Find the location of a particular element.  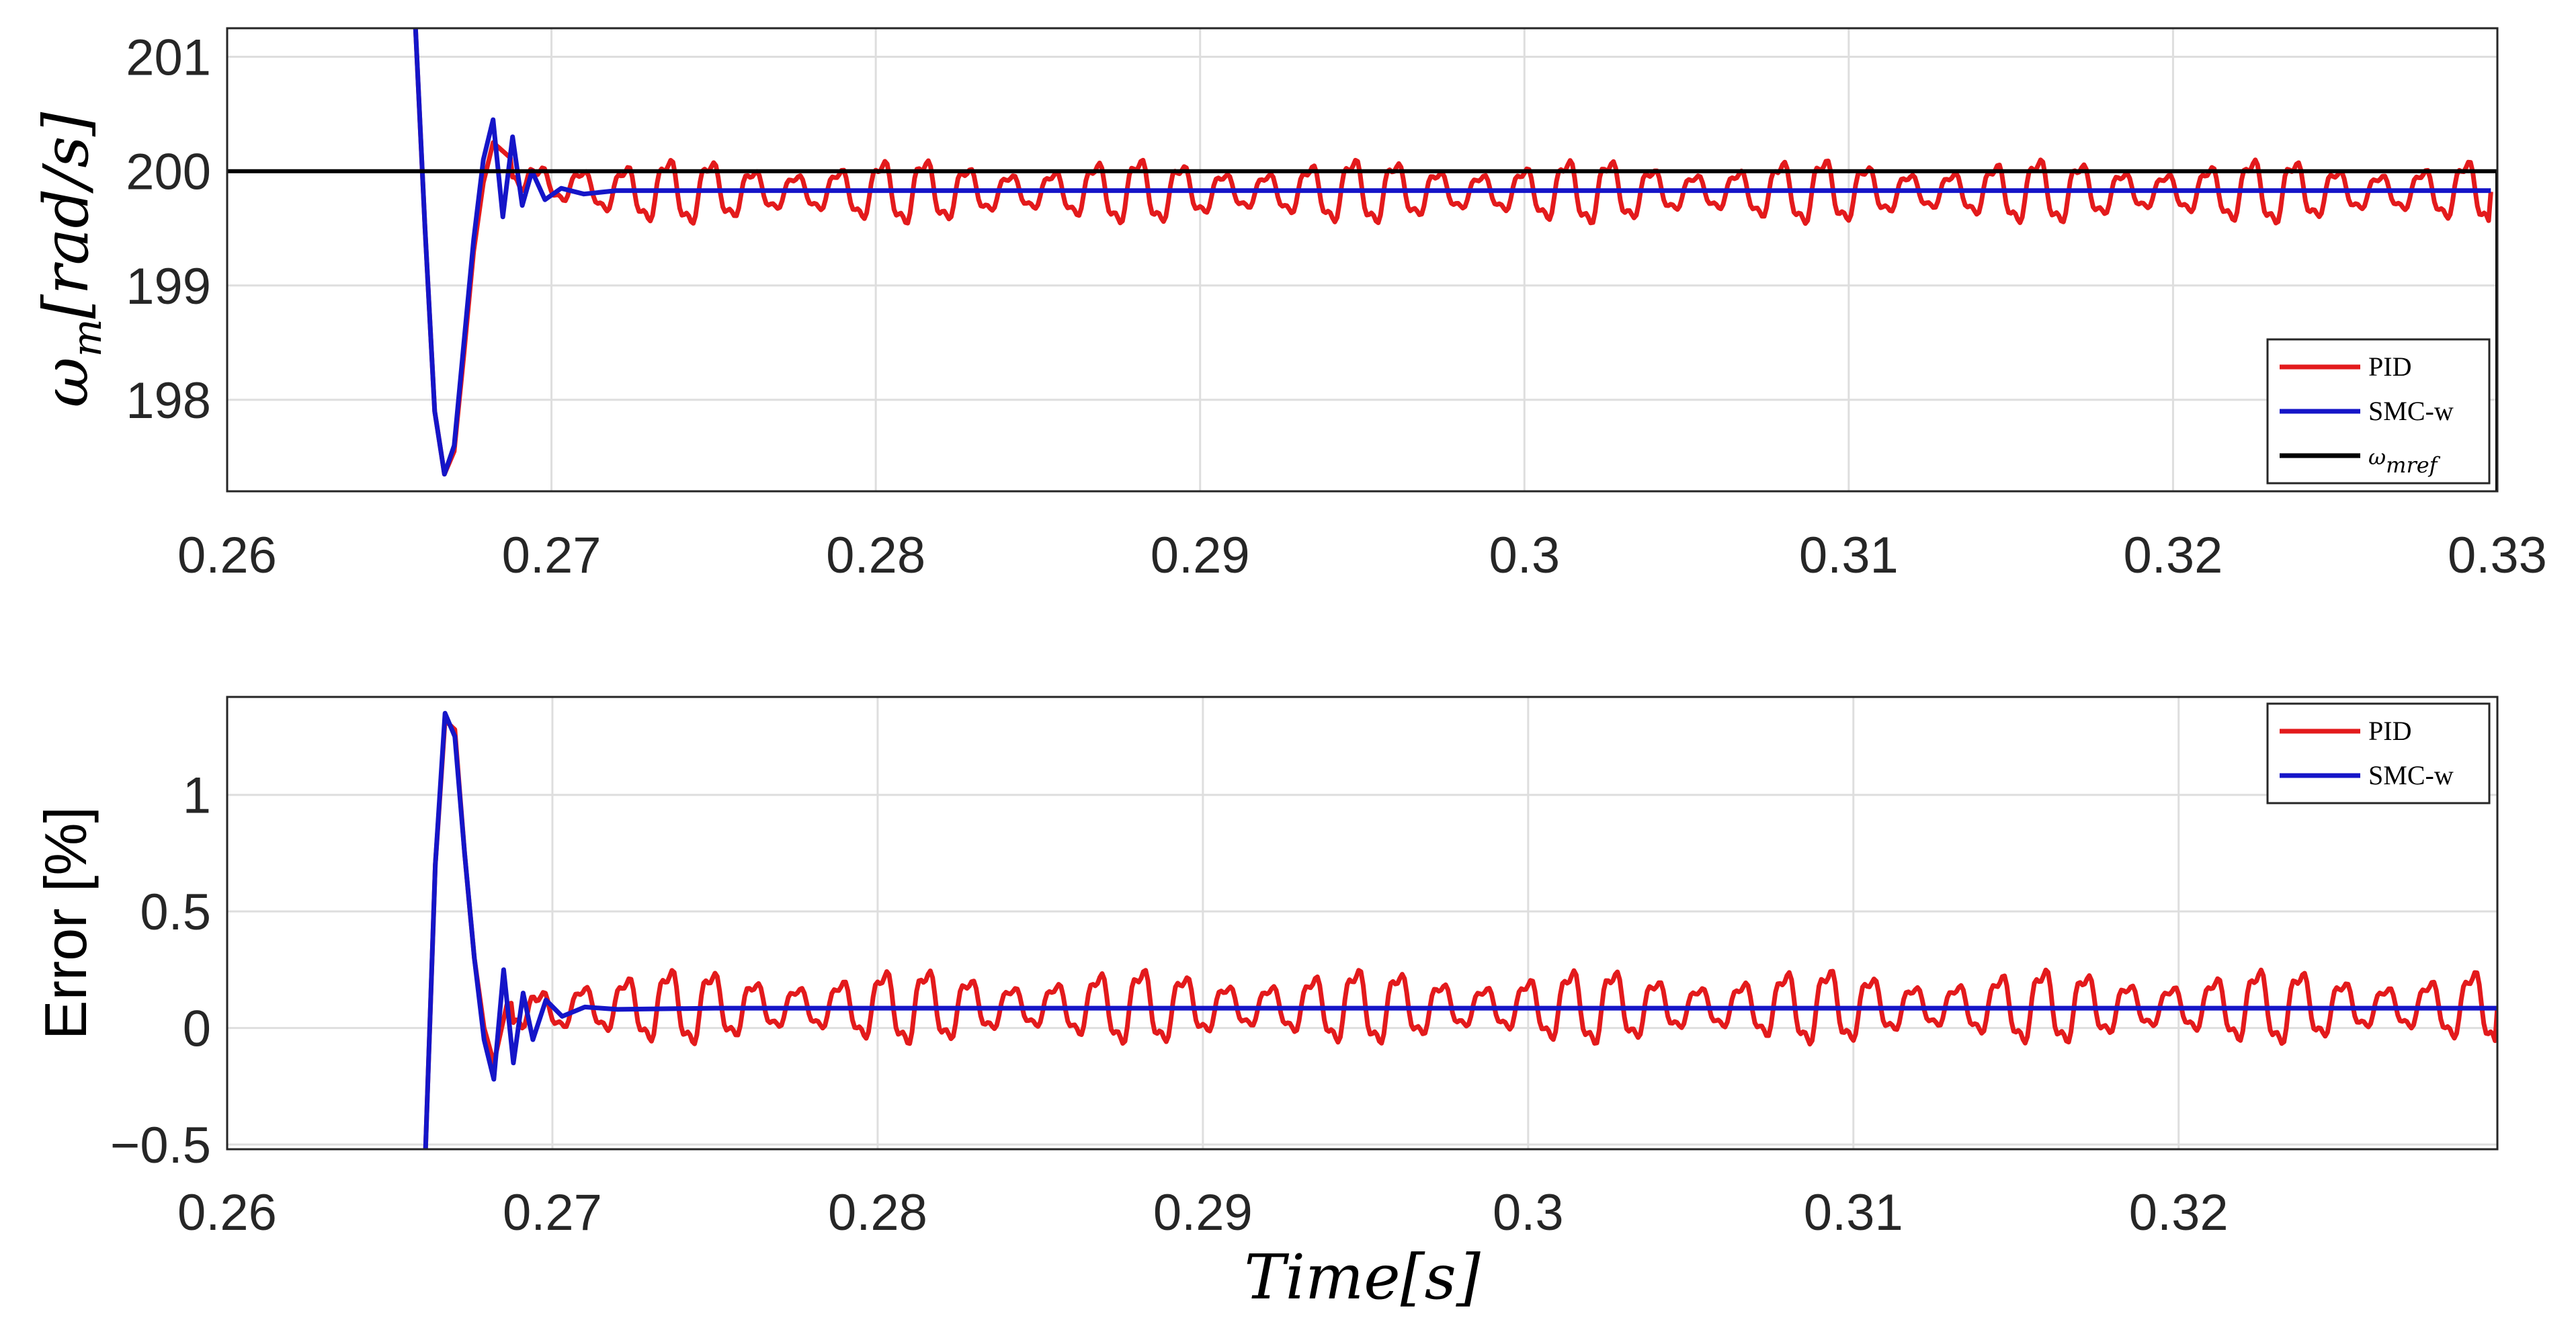

legend: PID SMC-w is located at coordinates (2378, 753).